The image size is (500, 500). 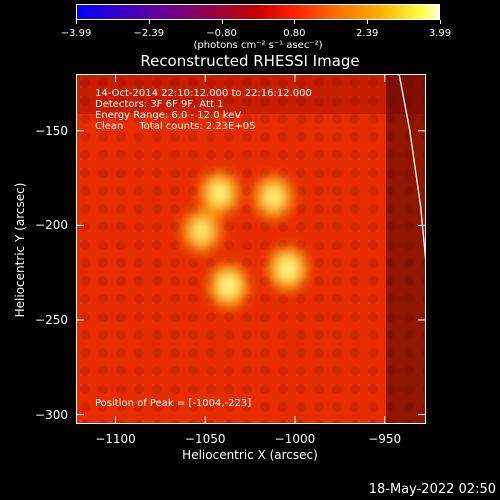 What do you see at coordinates (173, 403) in the screenshot?
I see `peak-position-label: Position of Peak = [-1004,-223]` at bounding box center [173, 403].